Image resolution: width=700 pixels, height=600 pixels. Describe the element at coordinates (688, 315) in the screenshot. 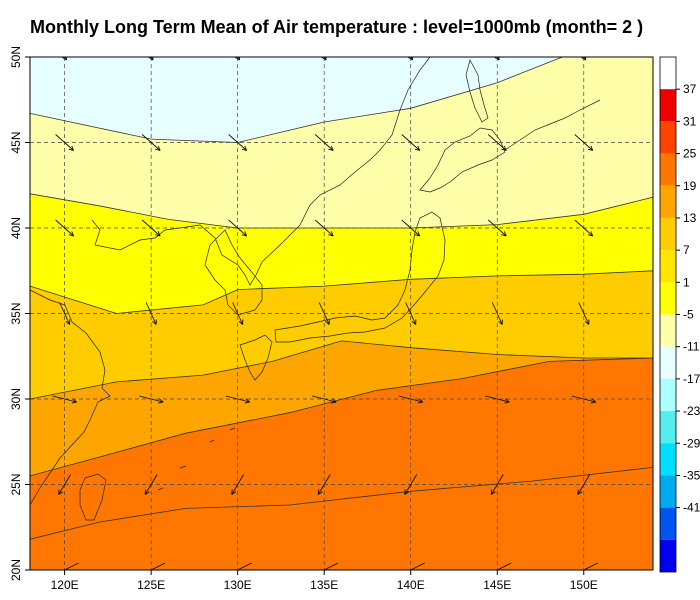

I see `legend-label: -5` at that location.